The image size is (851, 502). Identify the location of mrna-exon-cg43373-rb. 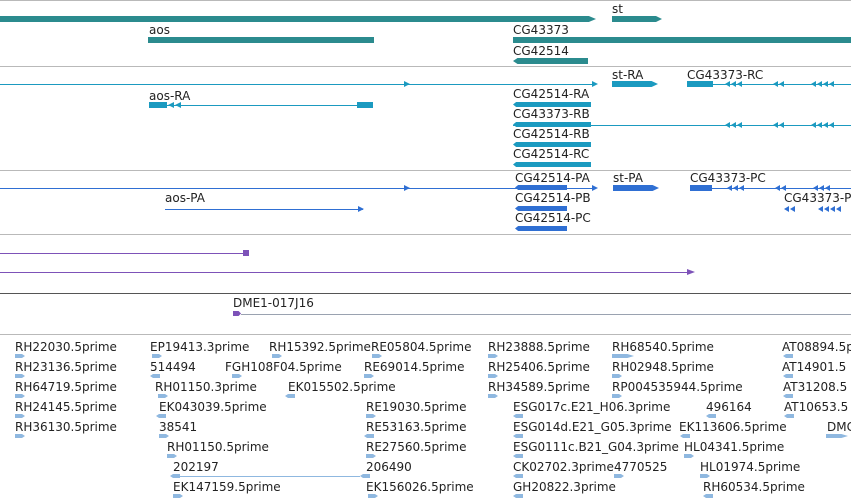
(552, 124).